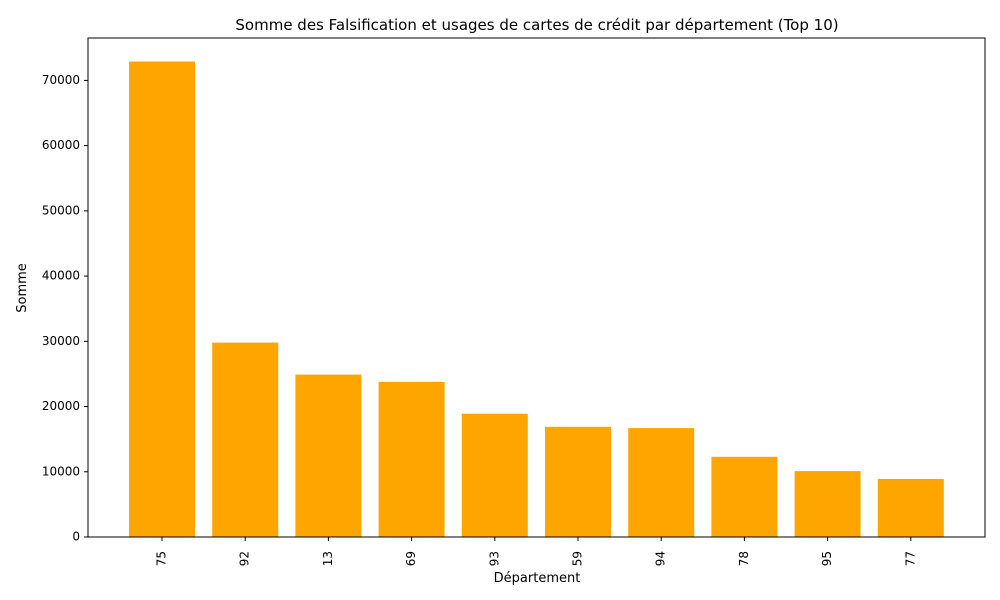  Describe the element at coordinates (61, 471) in the screenshot. I see `y-tick-label: 10000` at that location.